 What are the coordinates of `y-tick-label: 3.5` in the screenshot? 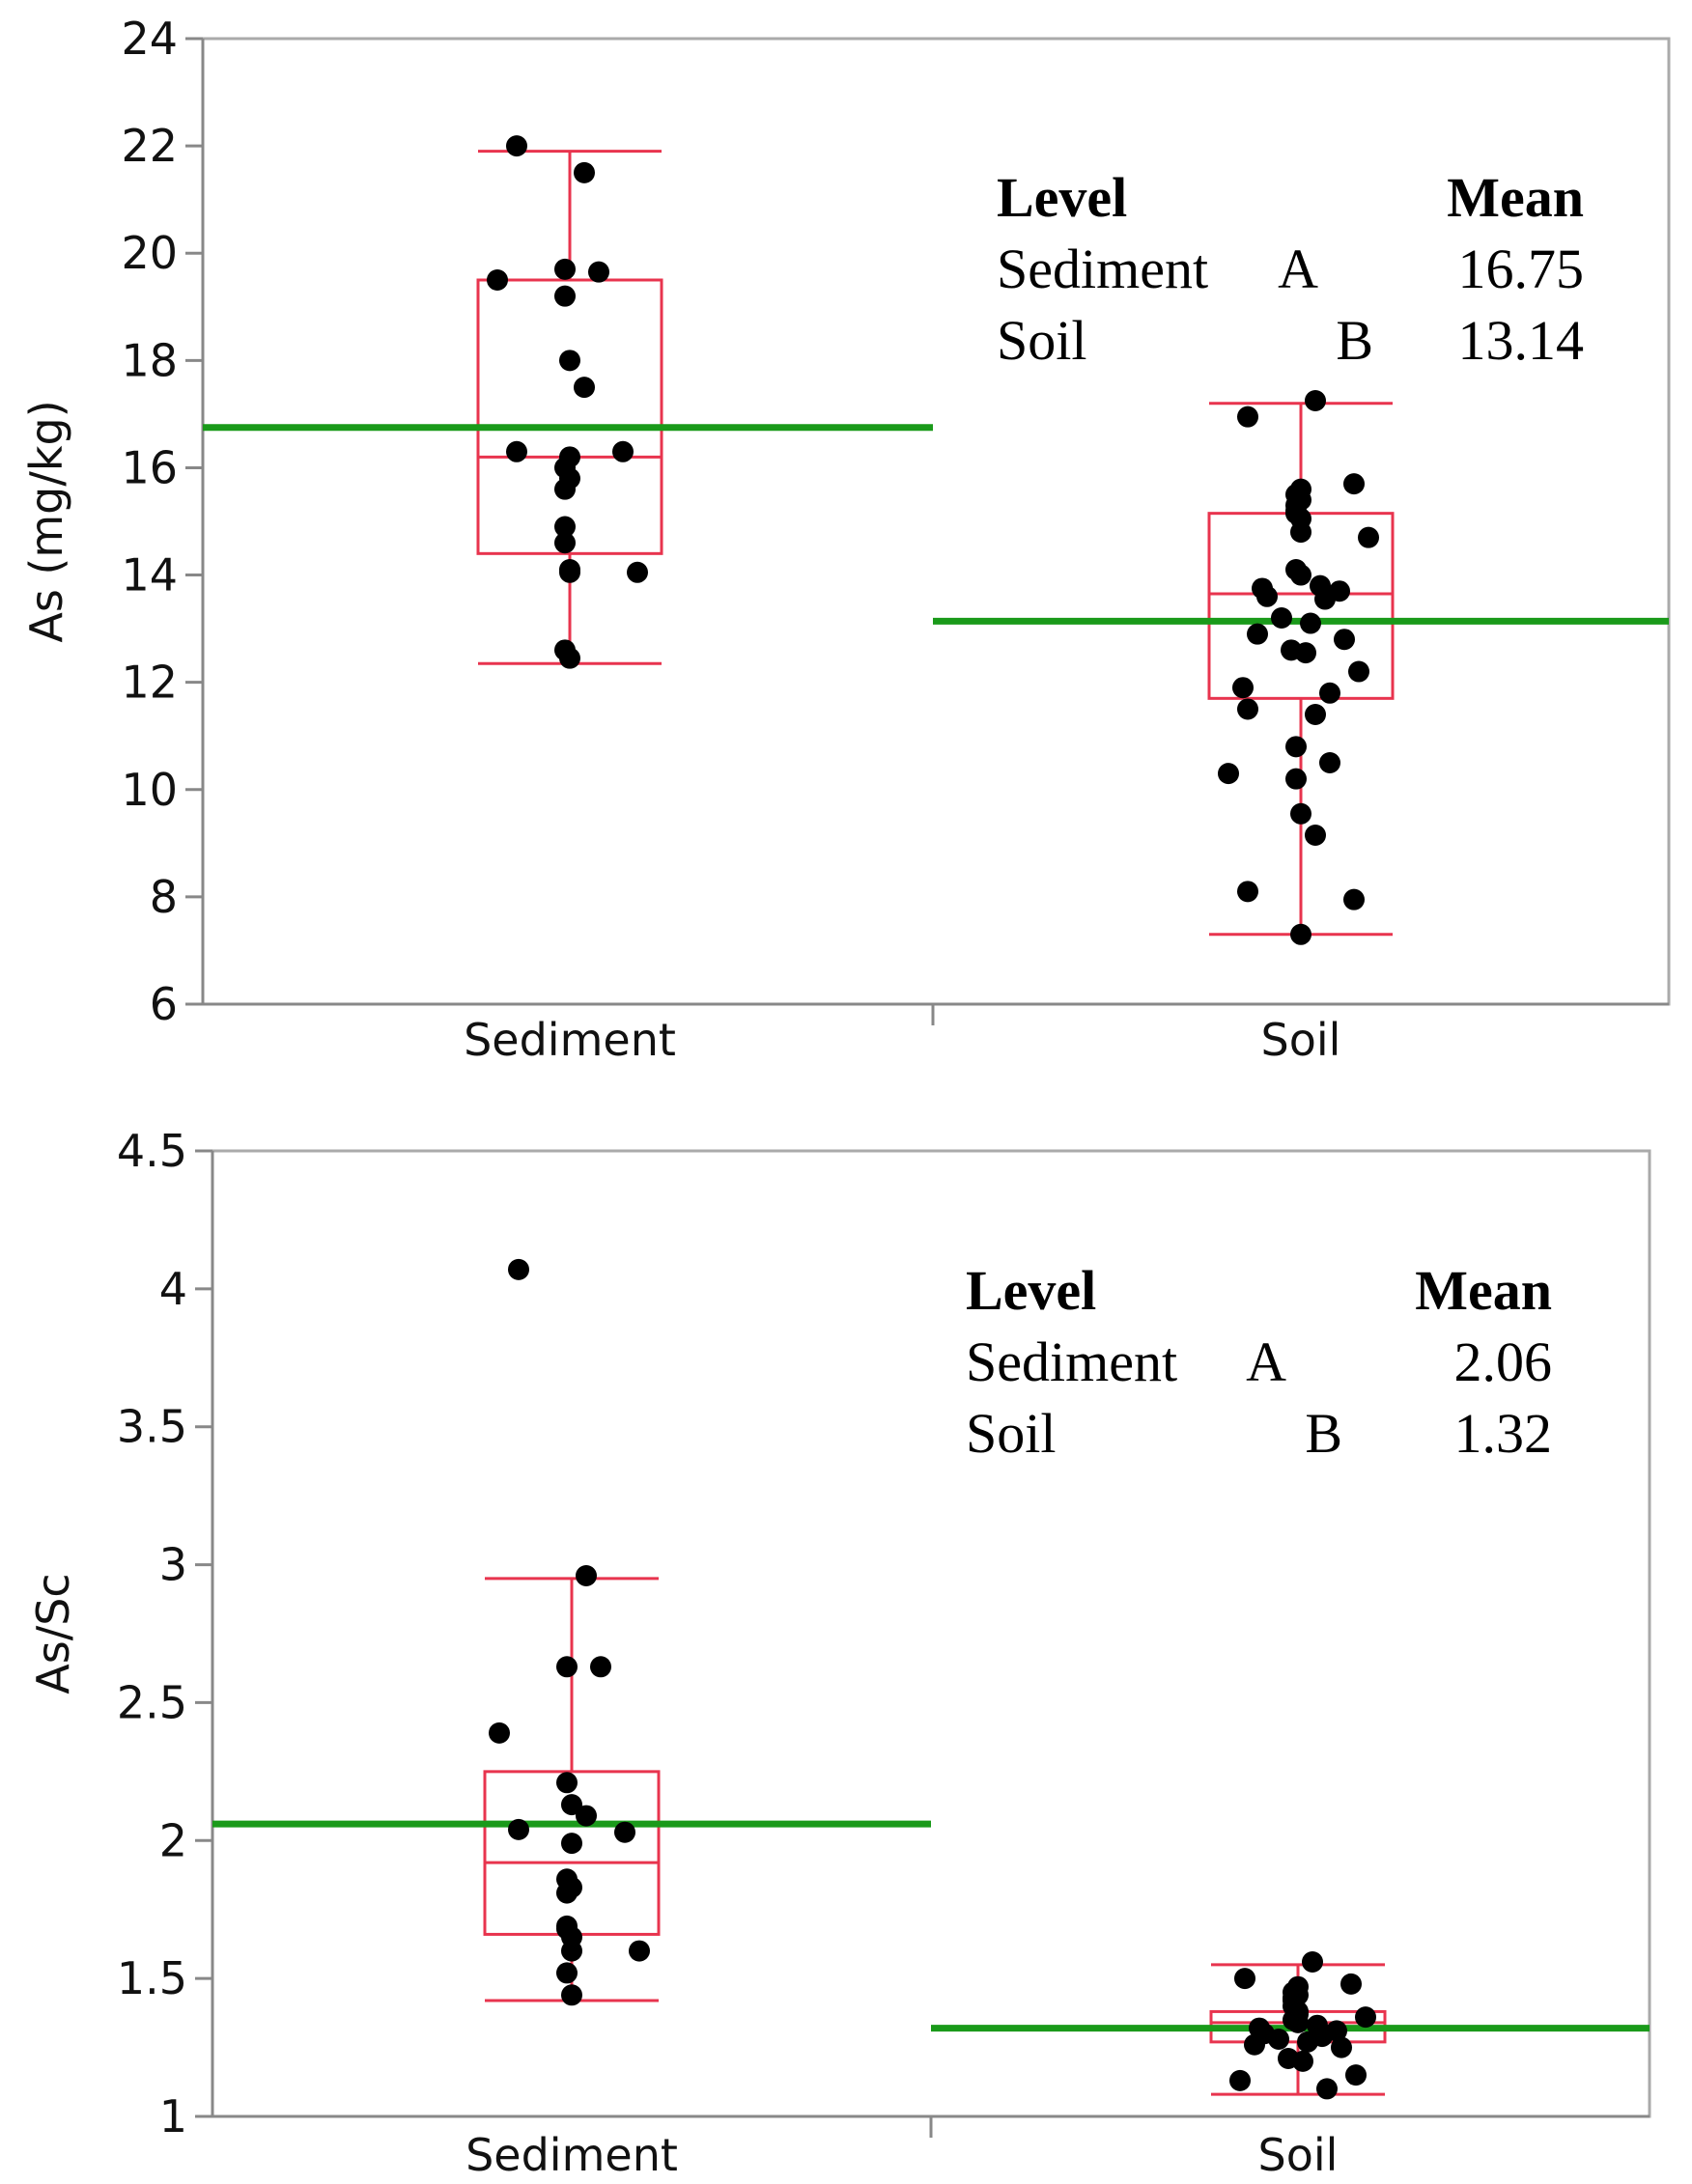 It's located at (152, 1427).